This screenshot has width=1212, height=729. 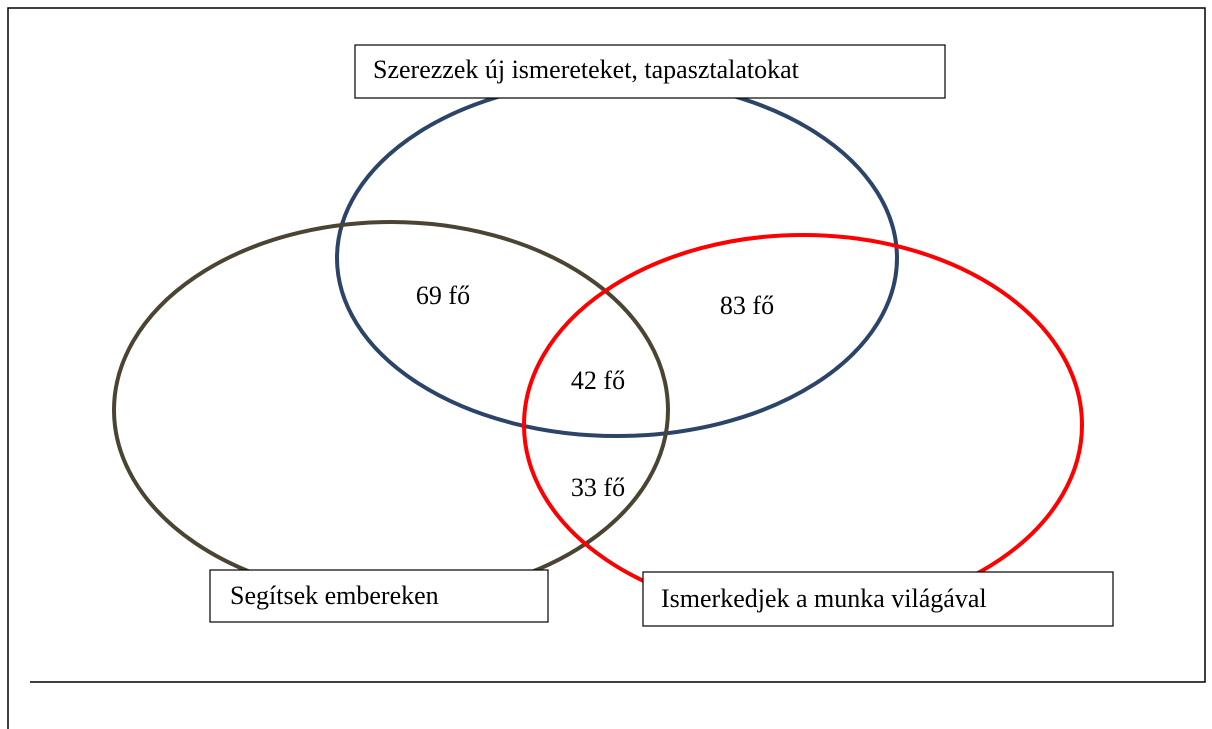 I want to click on region-label: 69 fő, so click(x=443, y=295).